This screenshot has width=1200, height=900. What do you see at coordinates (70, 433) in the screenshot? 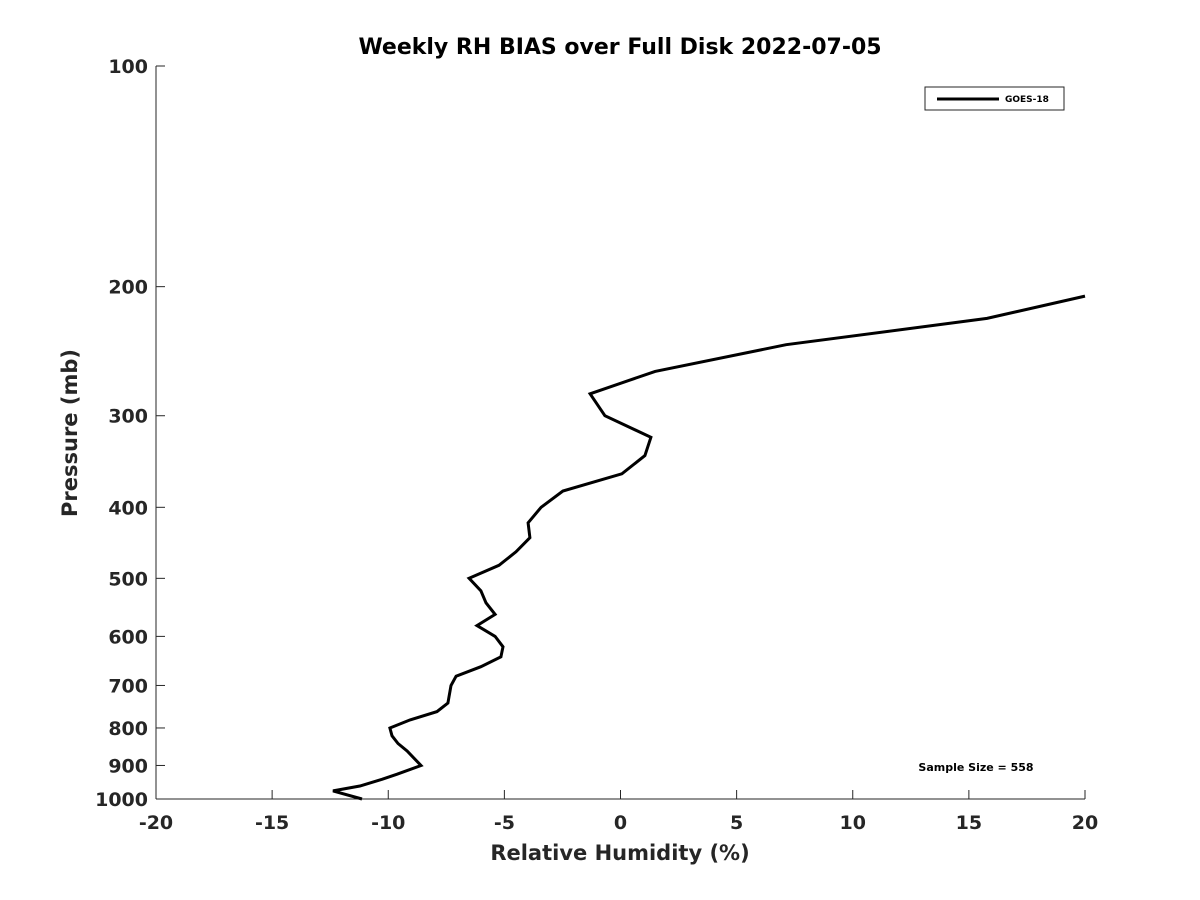
I see `y-axis-label: Pressure (mb)` at bounding box center [70, 433].